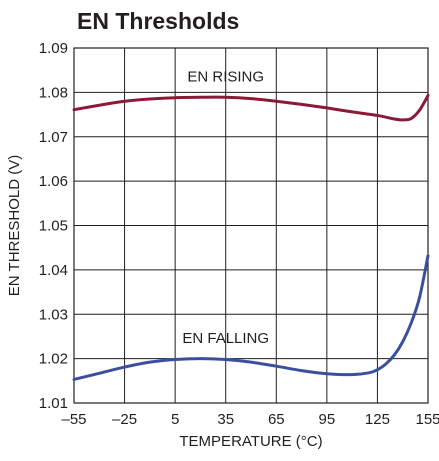  I want to click on y-axis-ticks: 1.01 1.02 1.03 1.04 1.05 1.06 1.07 1.08 1.09, so click(53, 226).